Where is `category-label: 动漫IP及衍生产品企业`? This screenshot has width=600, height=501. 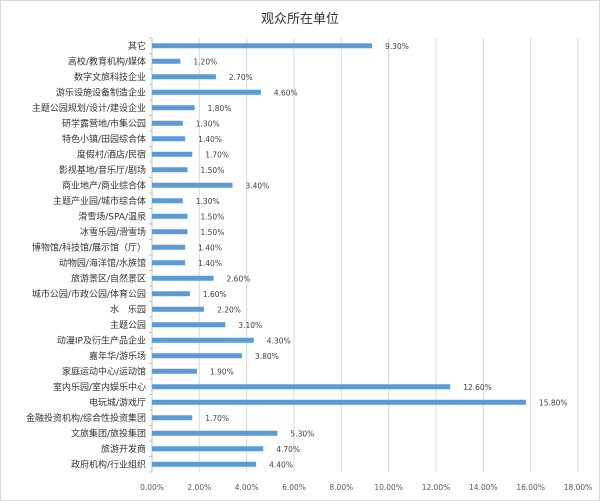
category-label: 动漫IP及衍生产品企业 is located at coordinates (101, 340).